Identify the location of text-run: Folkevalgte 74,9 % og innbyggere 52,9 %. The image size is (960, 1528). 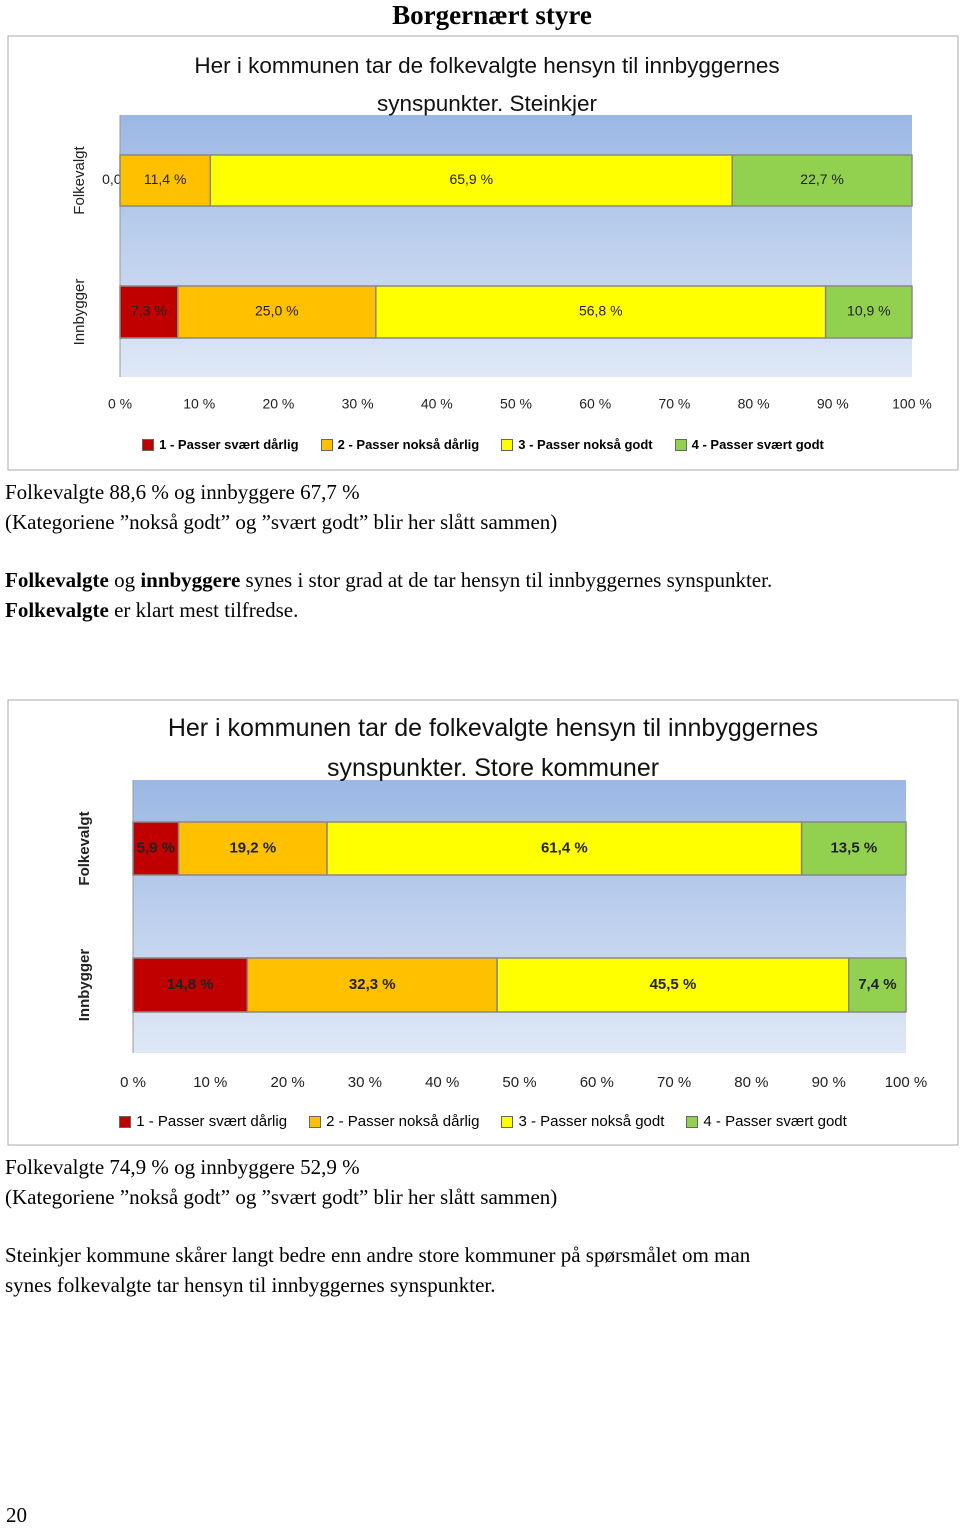
(182, 1167).